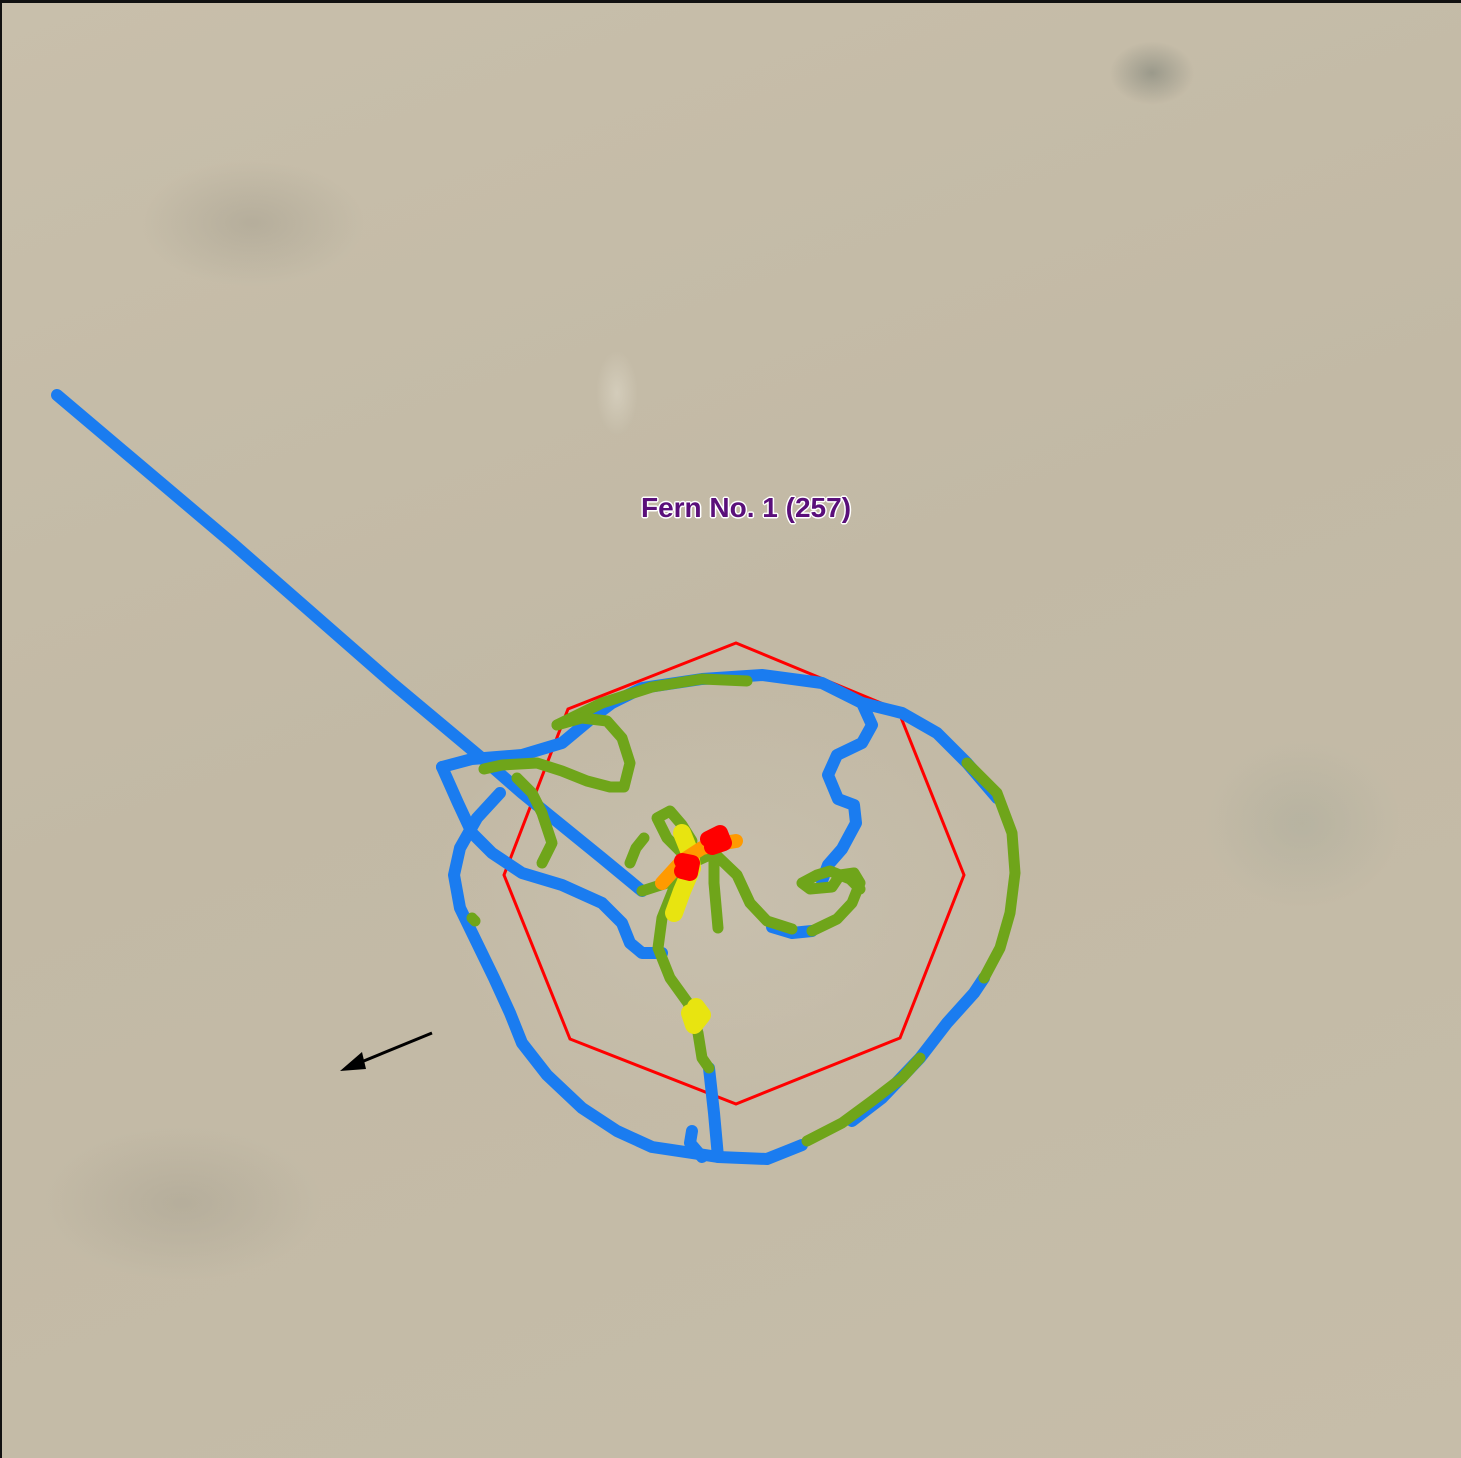  Describe the element at coordinates (746, 507) in the screenshot. I see `field-label: Fern No. 1 (257)` at that location.